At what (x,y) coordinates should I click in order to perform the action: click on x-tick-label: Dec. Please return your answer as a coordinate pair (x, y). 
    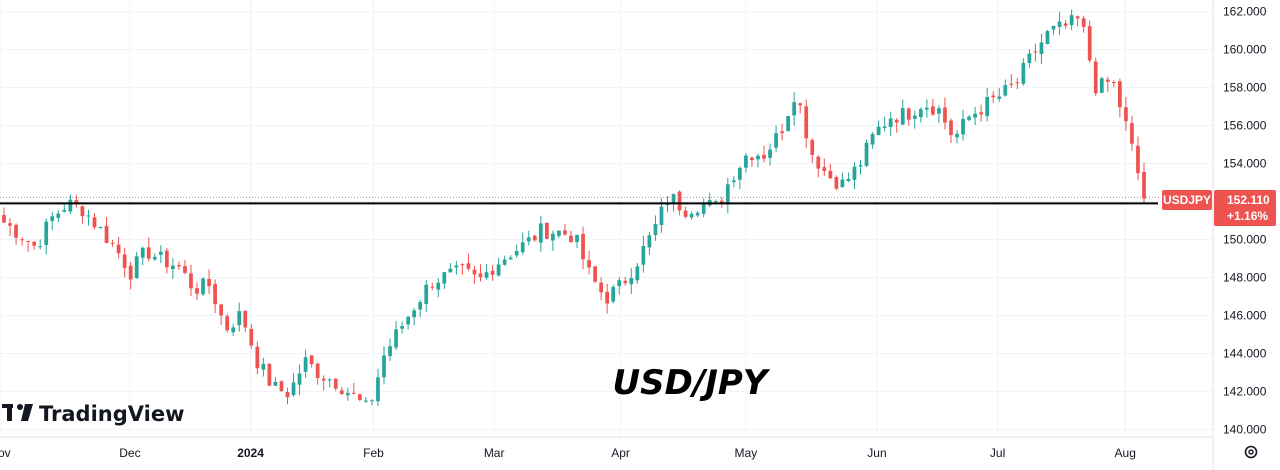
    Looking at the image, I should click on (129, 453).